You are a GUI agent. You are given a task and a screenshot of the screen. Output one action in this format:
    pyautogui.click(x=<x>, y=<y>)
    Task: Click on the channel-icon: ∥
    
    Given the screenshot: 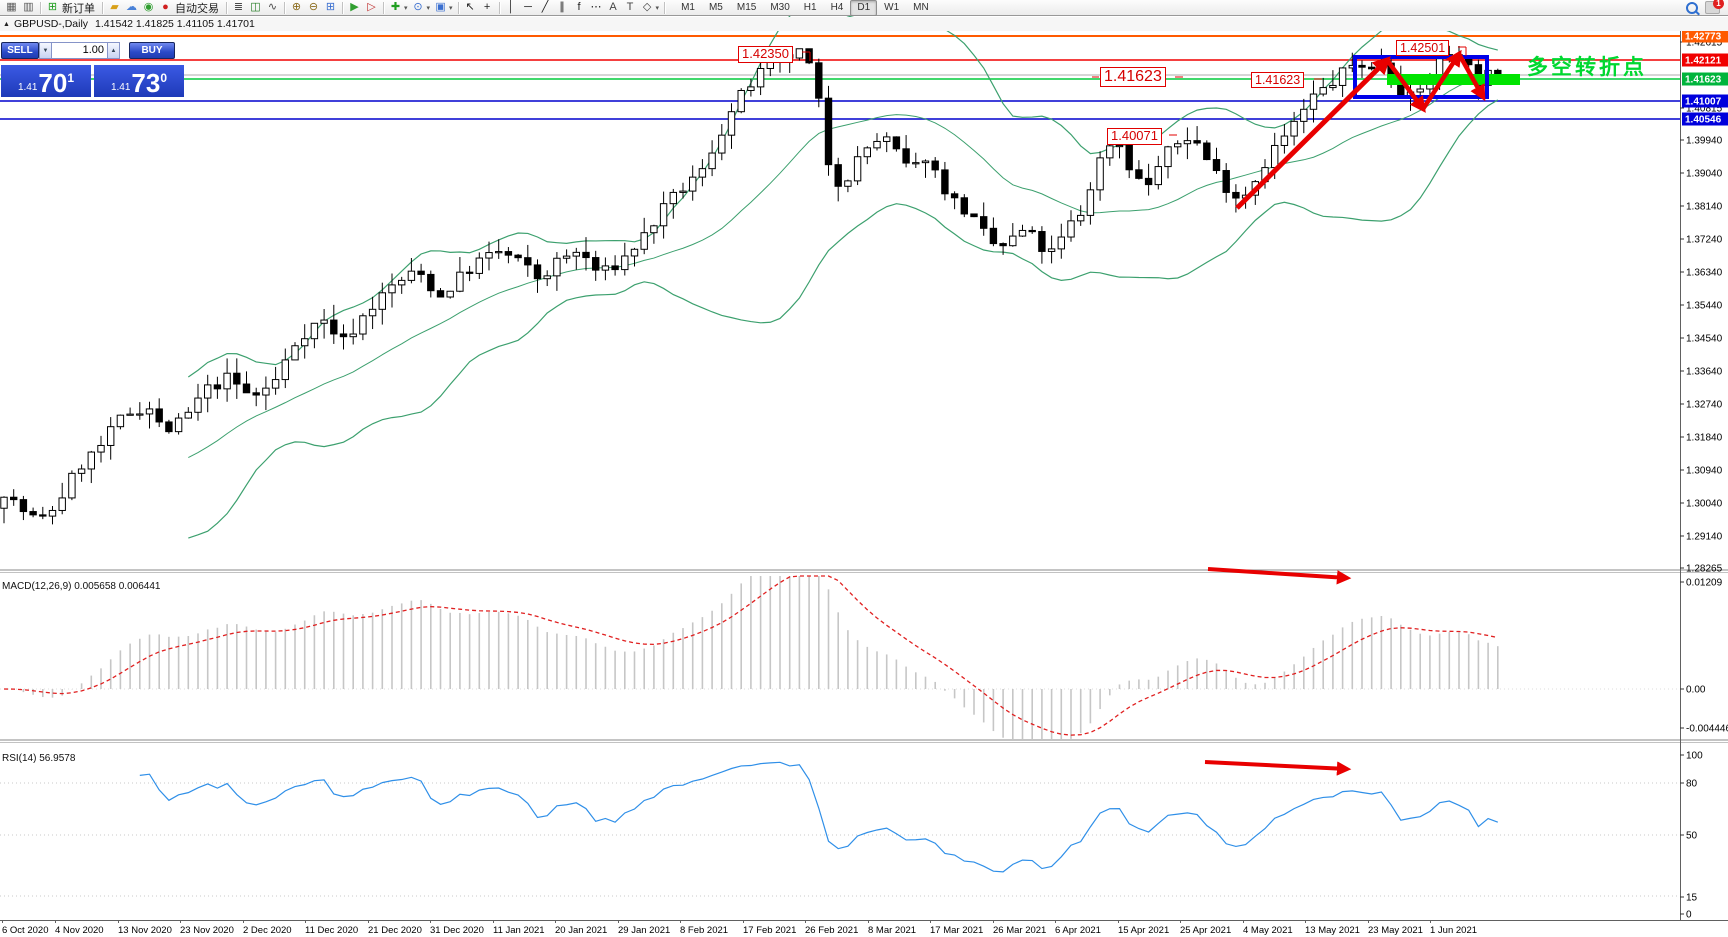 What is the action you would take?
    pyautogui.click(x=562, y=7)
    